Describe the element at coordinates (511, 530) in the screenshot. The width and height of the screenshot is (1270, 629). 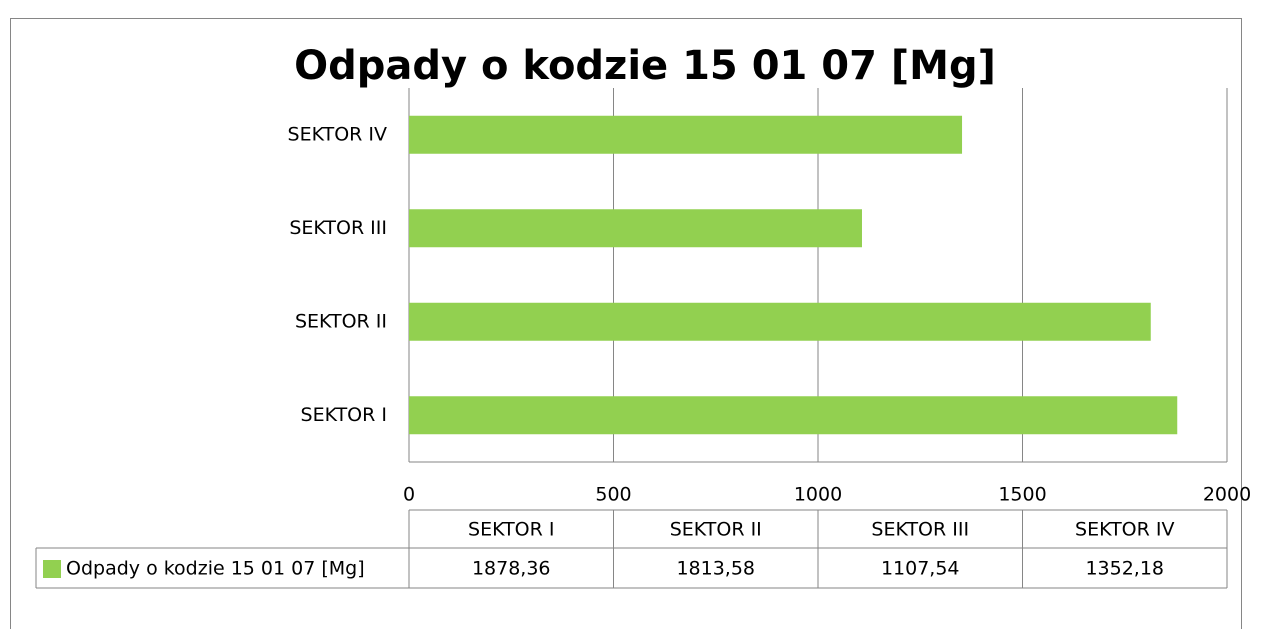
I see `table-header: SEKTOR I` at that location.